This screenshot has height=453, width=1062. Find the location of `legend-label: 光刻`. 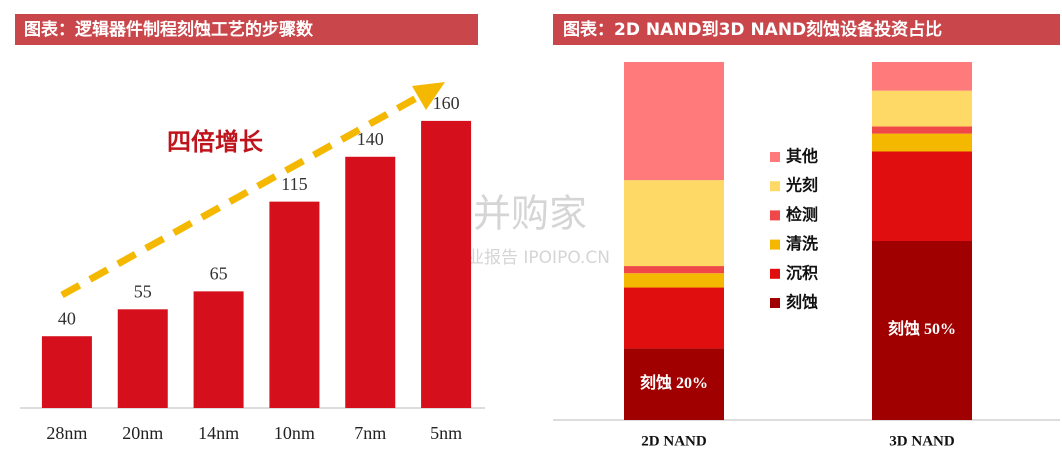

legend-label: 光刻 is located at coordinates (801, 185).